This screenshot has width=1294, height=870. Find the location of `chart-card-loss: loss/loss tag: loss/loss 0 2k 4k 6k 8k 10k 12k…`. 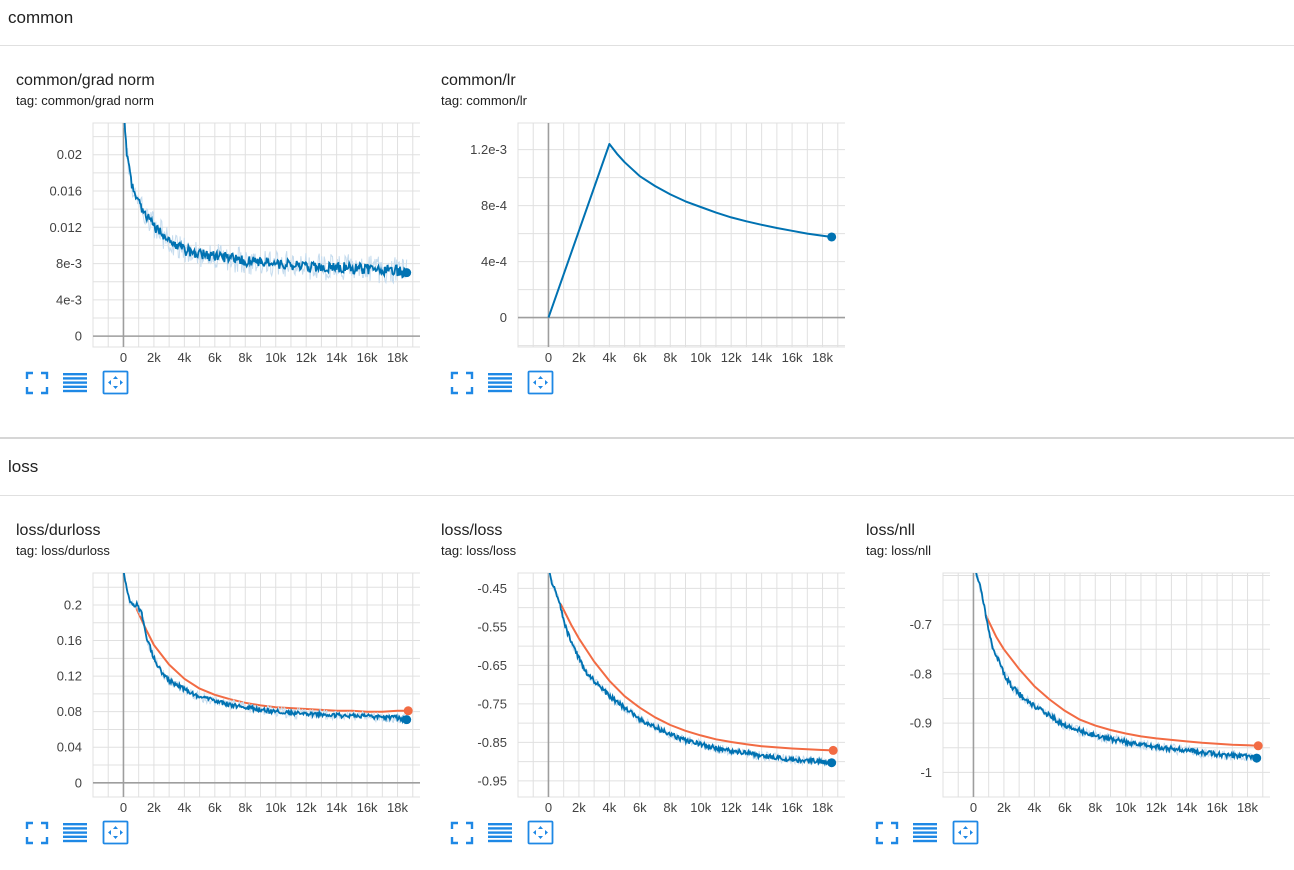

chart-card-loss: loss/loss tag: loss/loss 0 2k 4k 6k 8k 10k 12k… is located at coordinates (635, 695).